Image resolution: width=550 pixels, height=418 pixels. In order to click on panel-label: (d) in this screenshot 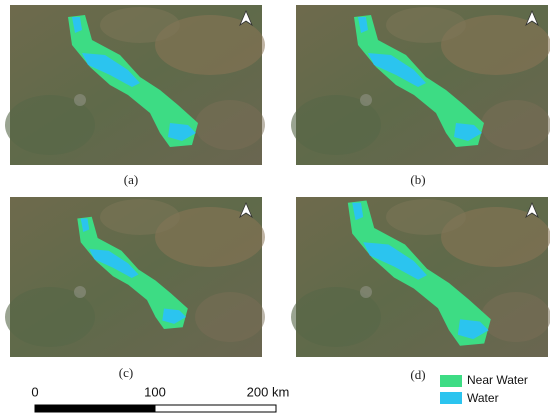, I will do `click(417, 374)`.